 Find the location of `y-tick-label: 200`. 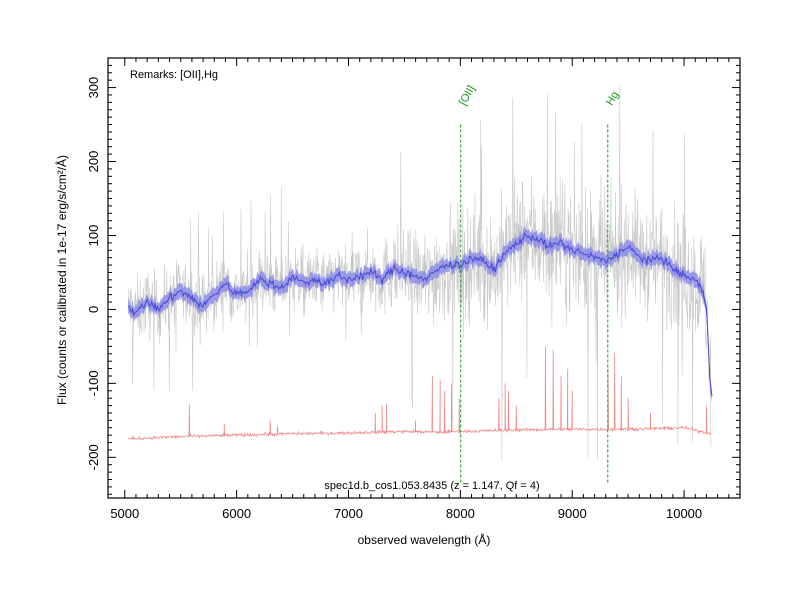

y-tick-label: 200 is located at coordinates (93, 162).